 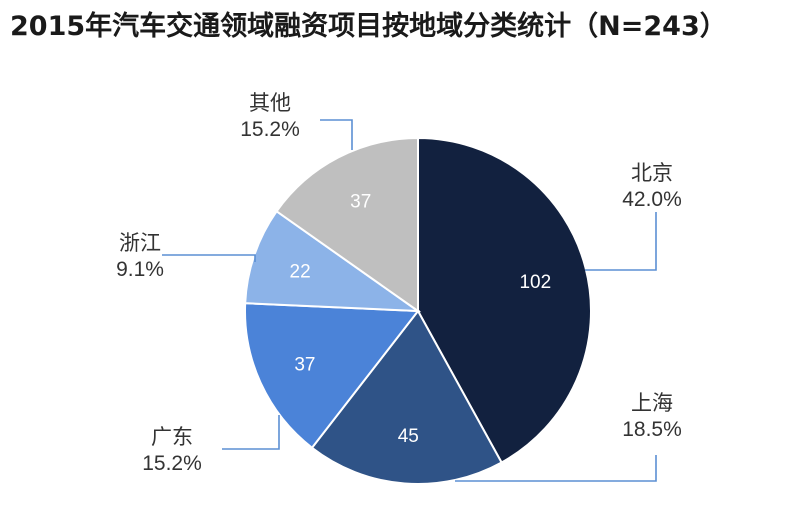 What do you see at coordinates (304, 364) in the screenshot?
I see `slice-value-label-3: 37` at bounding box center [304, 364].